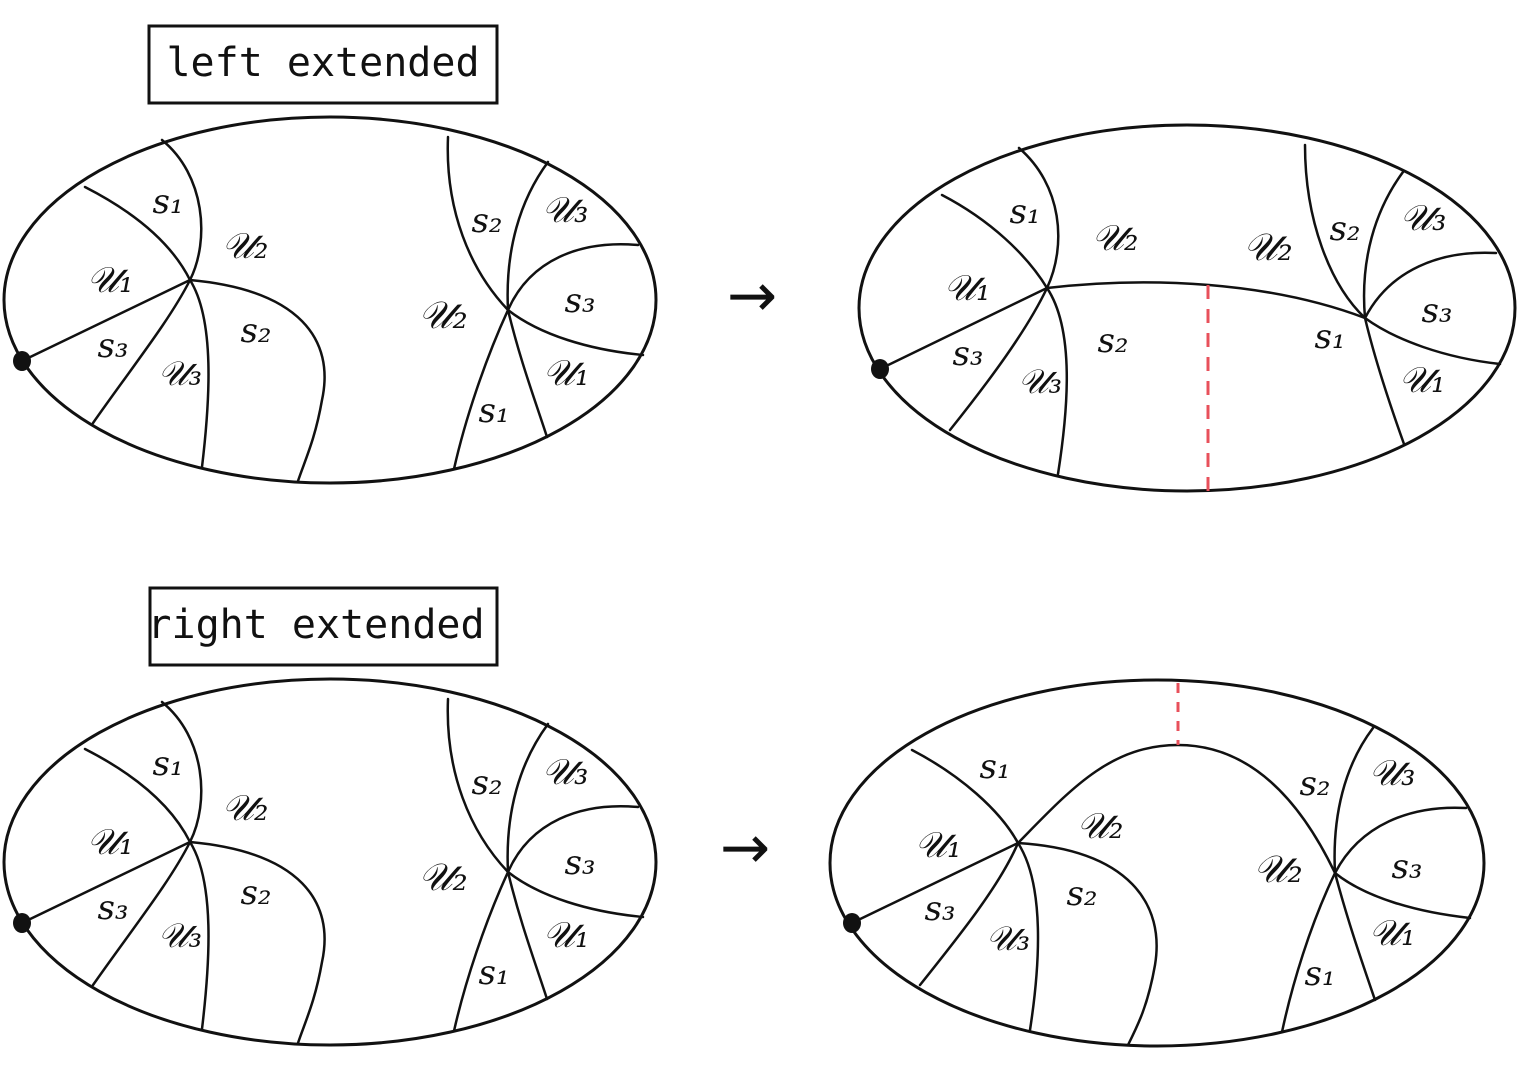 The image size is (1536, 1067). I want to click on title-left-extended: left extended, so click(322, 63).